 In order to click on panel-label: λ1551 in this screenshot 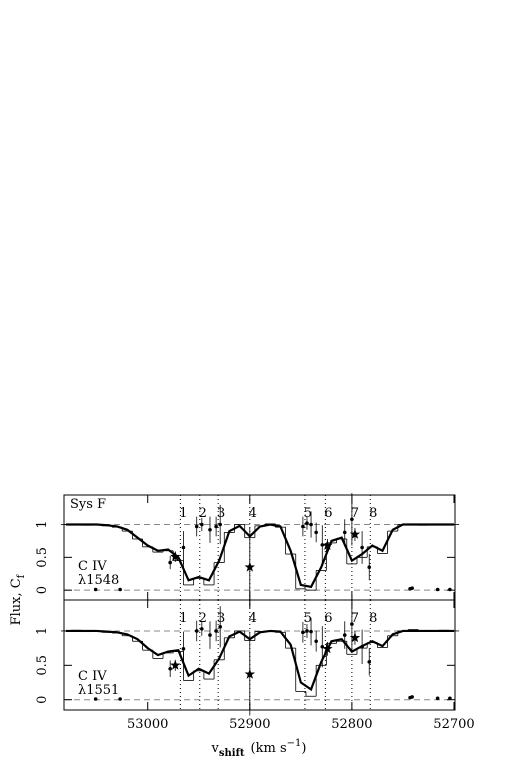, I will do `click(98, 690)`.